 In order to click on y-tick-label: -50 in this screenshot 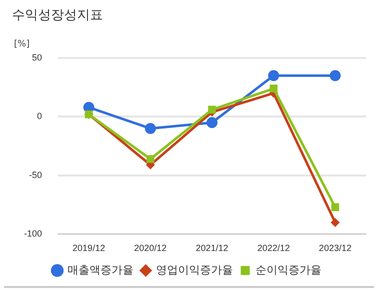, I will do `click(35, 175)`.